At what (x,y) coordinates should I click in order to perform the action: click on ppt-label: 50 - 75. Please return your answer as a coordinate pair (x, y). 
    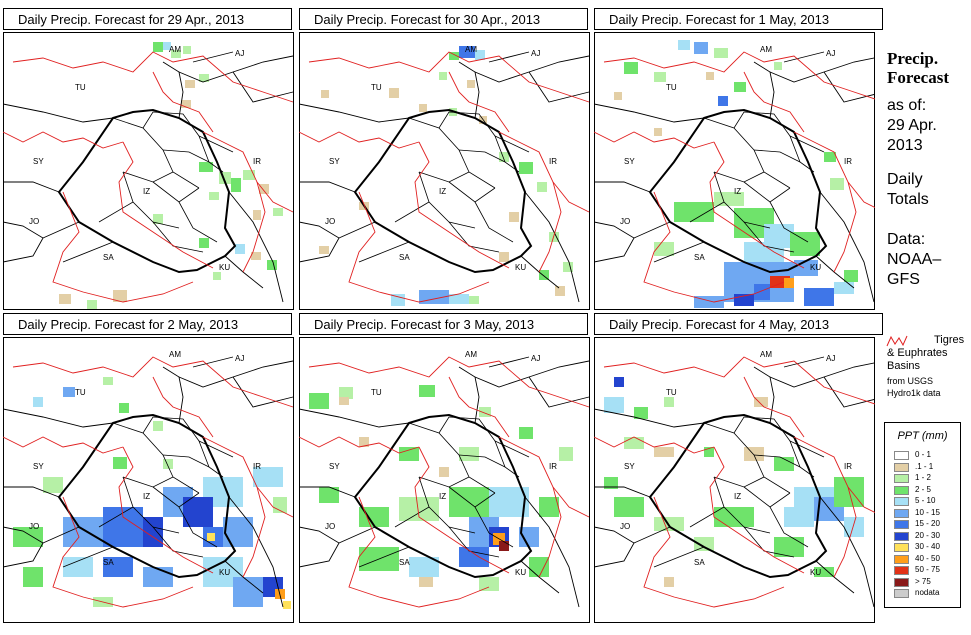
    Looking at the image, I should click on (927, 569).